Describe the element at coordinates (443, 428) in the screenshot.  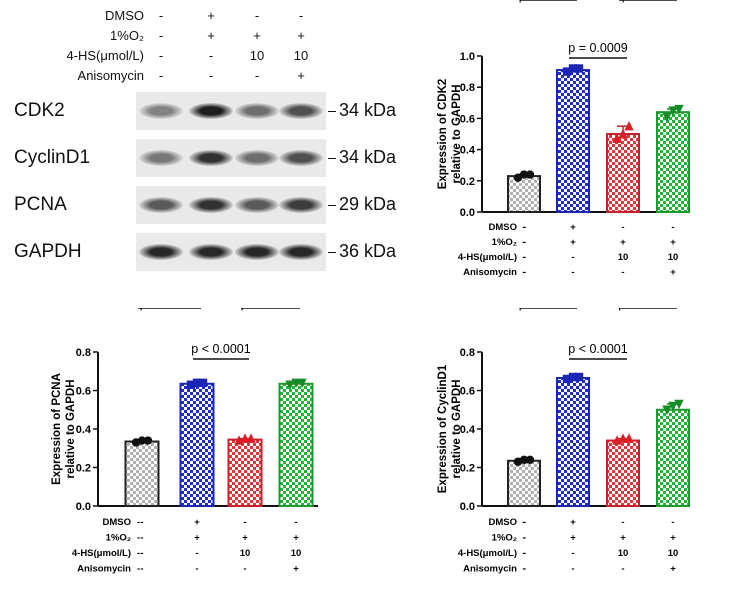
I see `y-axis-label: Expression of CyclinD1` at that location.